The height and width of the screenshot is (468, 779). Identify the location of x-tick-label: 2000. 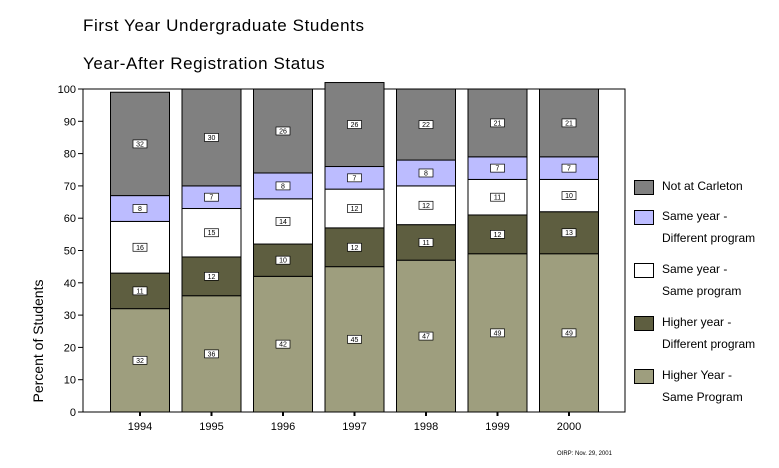
(569, 427).